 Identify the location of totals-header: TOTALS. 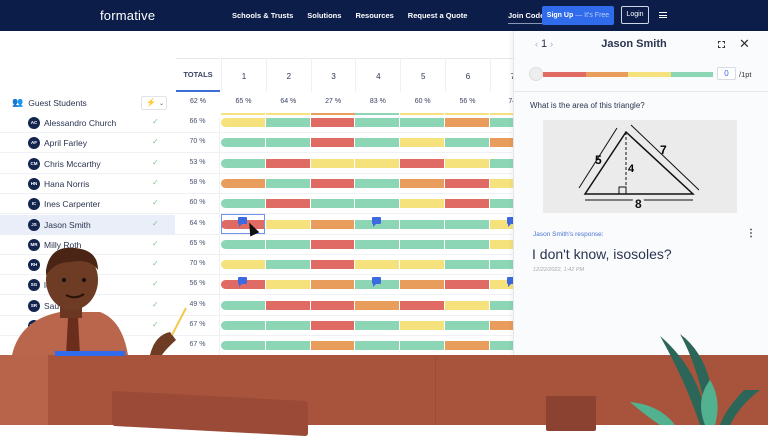
(198, 75).